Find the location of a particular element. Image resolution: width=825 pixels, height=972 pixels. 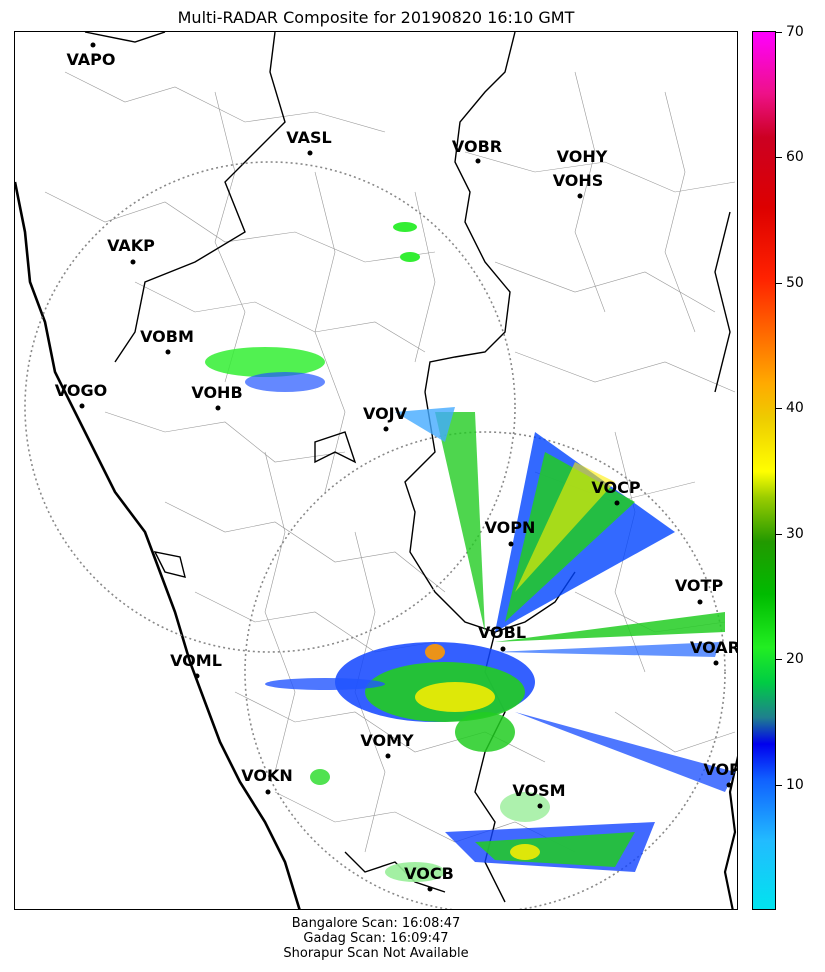

station-label-vopn: VOPN is located at coordinates (510, 527).